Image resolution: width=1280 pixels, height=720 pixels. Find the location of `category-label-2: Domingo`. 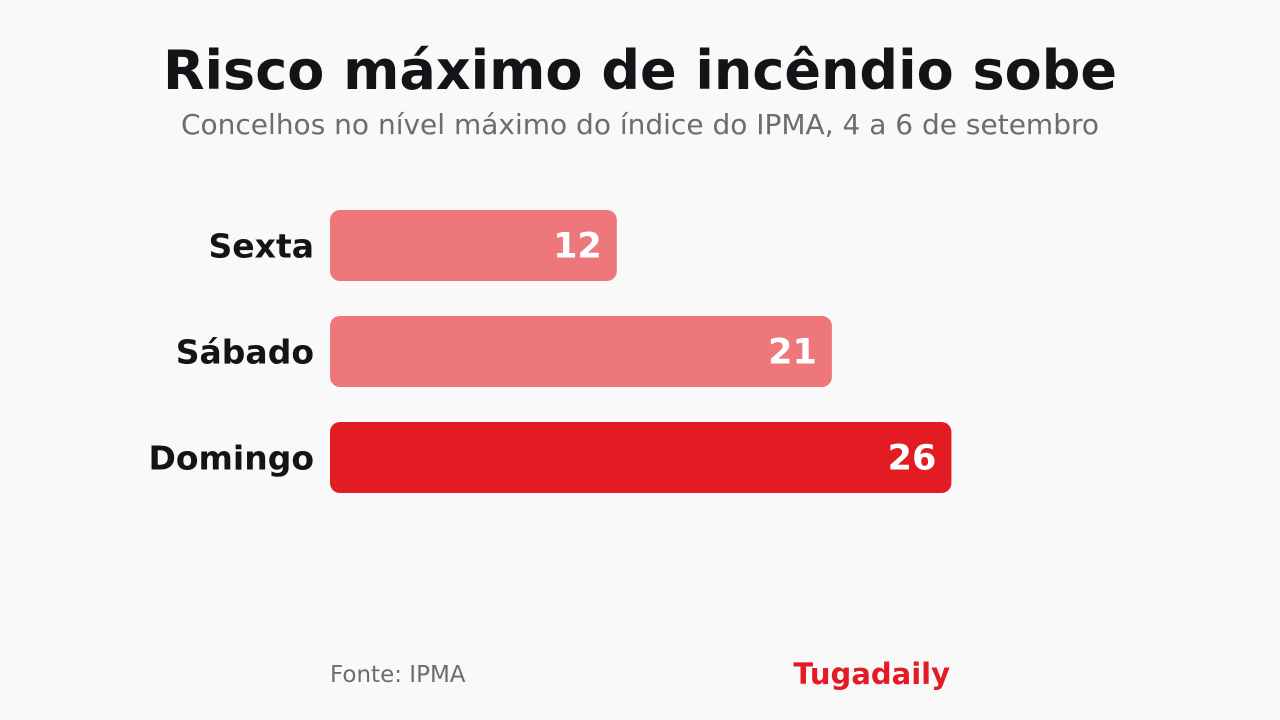

category-label-2: Domingo is located at coordinates (231, 458).